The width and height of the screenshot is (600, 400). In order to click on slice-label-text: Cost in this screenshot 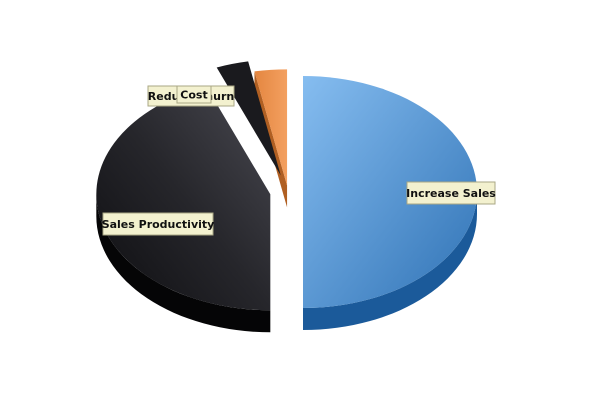, I will do `click(193, 95)`.